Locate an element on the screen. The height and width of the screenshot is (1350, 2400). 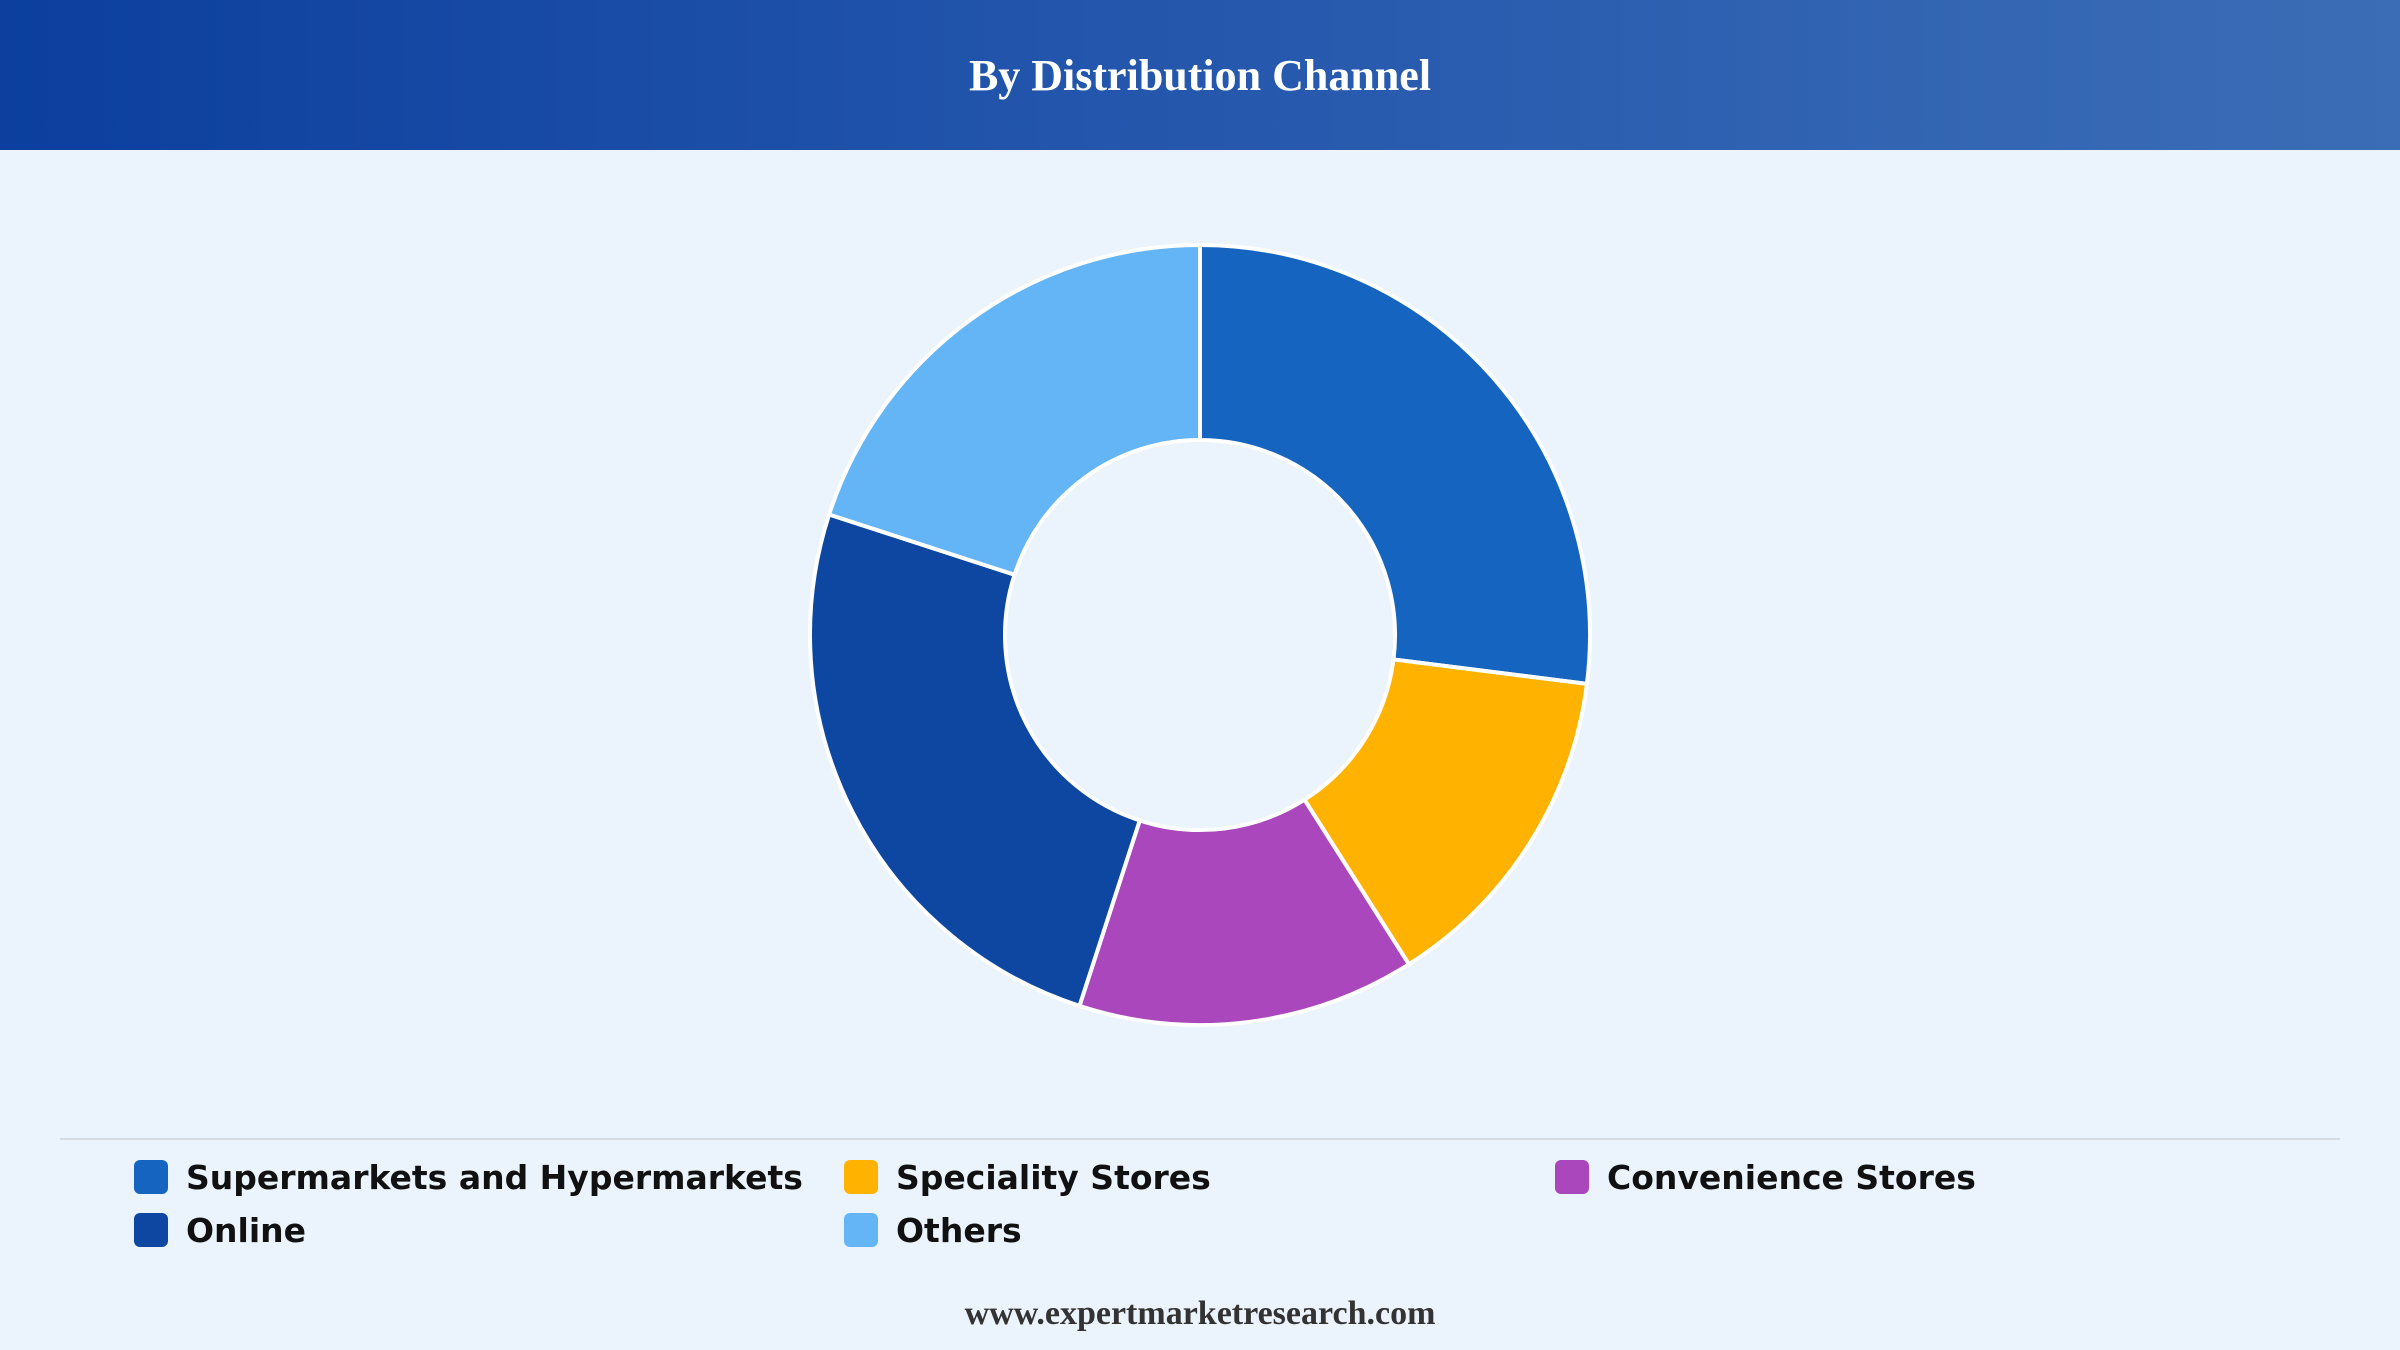
donut-slice-online is located at coordinates (975, 760).